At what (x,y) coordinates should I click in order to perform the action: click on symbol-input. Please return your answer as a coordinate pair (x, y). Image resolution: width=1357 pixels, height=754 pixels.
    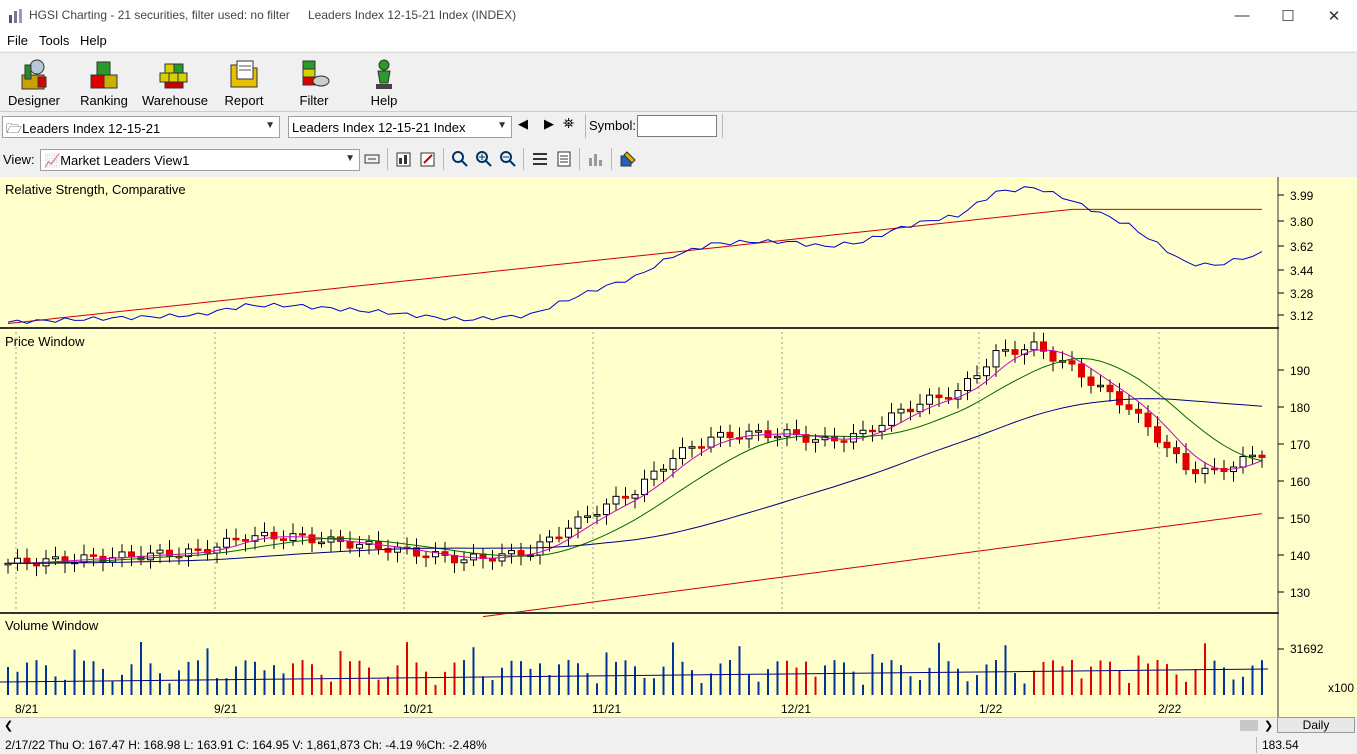
    Looking at the image, I should click on (677, 126).